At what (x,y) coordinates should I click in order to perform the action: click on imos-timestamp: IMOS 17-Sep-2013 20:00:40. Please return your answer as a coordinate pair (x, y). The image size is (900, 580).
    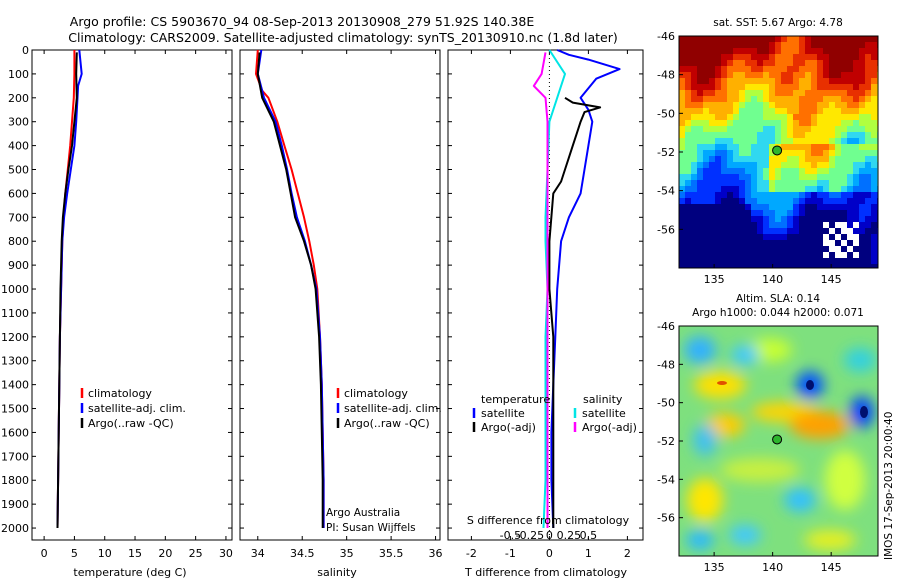
    Looking at the image, I should click on (889, 486).